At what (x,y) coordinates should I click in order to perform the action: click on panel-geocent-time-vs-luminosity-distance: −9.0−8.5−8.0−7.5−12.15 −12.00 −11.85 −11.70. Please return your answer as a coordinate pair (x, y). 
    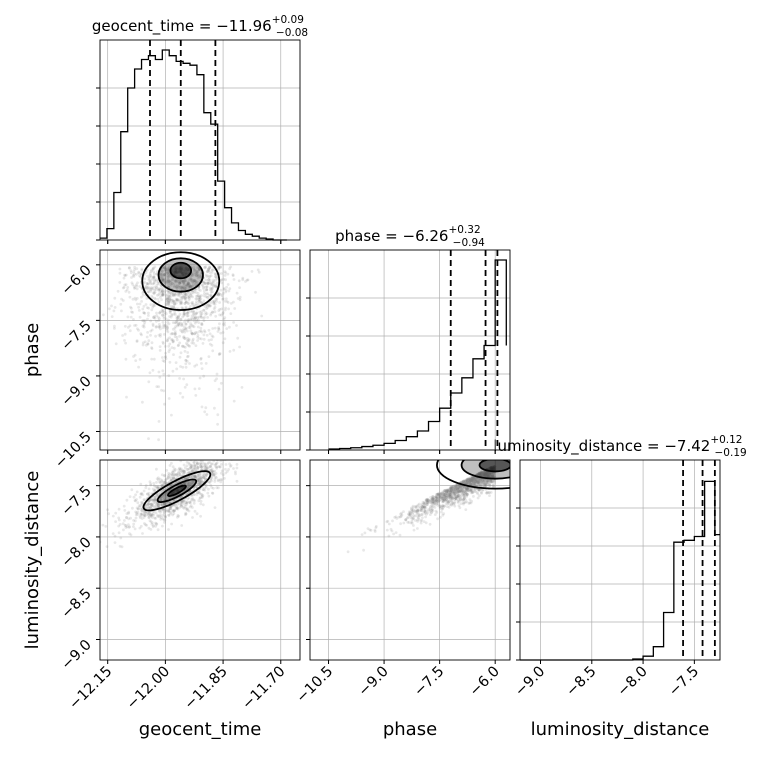
    Looking at the image, I should click on (180, 574).